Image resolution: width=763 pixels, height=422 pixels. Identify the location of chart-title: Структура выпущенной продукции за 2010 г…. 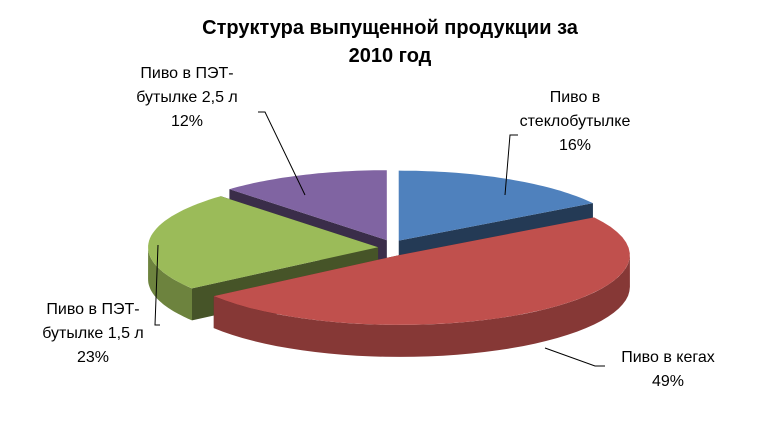
(390, 42).